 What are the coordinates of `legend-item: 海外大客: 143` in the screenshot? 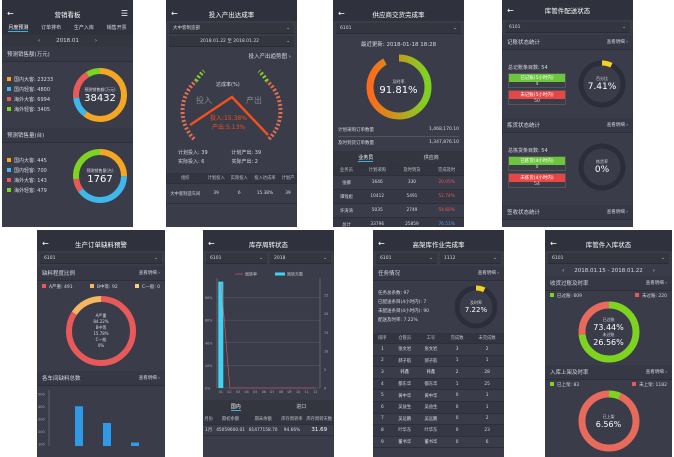 It's located at (39, 181).